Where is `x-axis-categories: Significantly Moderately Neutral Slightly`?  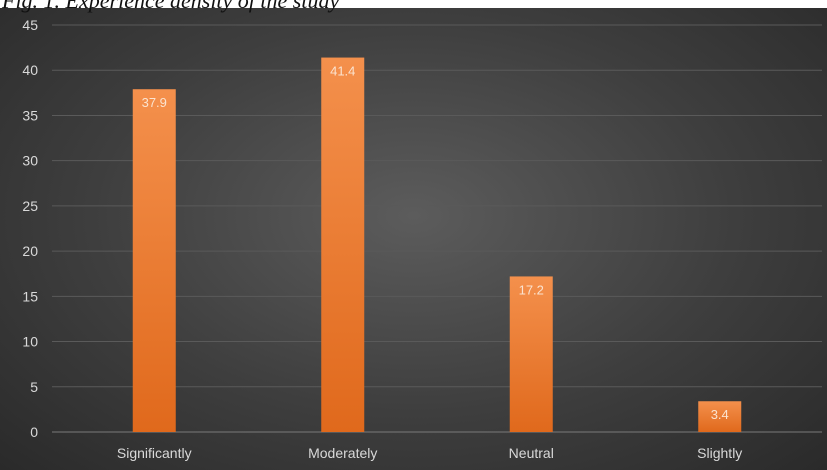
x-axis-categories: Significantly Moderately Neutral Slightly is located at coordinates (429, 453).